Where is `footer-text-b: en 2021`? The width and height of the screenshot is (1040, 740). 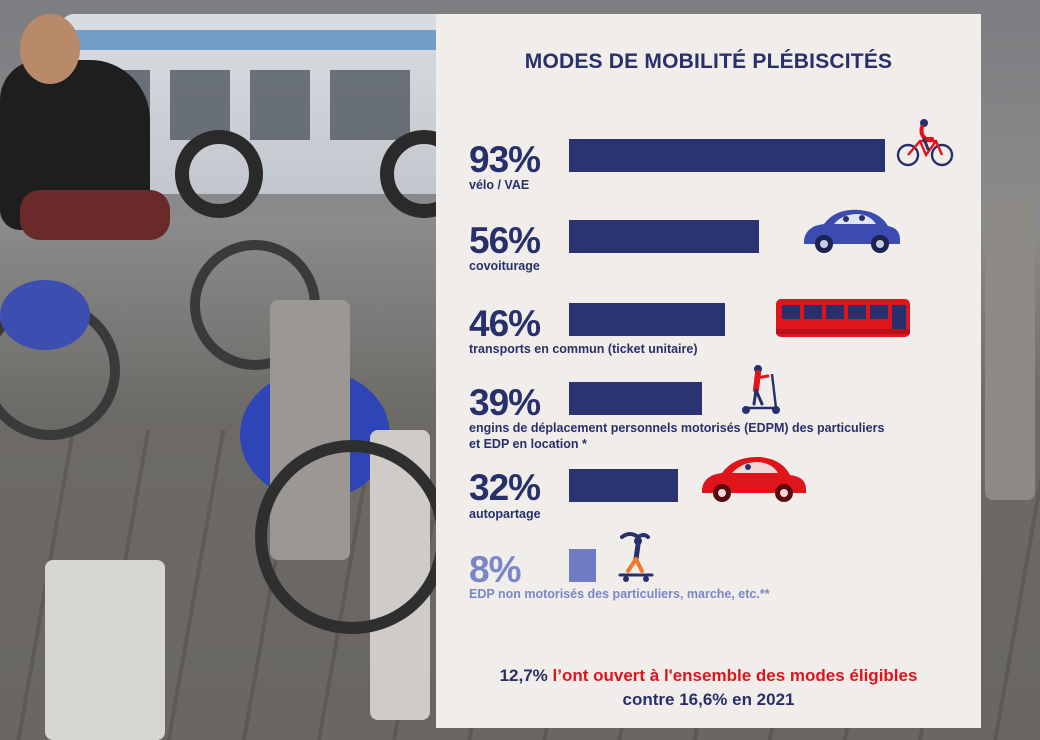
footer-text-b: en 2021 is located at coordinates (763, 699).